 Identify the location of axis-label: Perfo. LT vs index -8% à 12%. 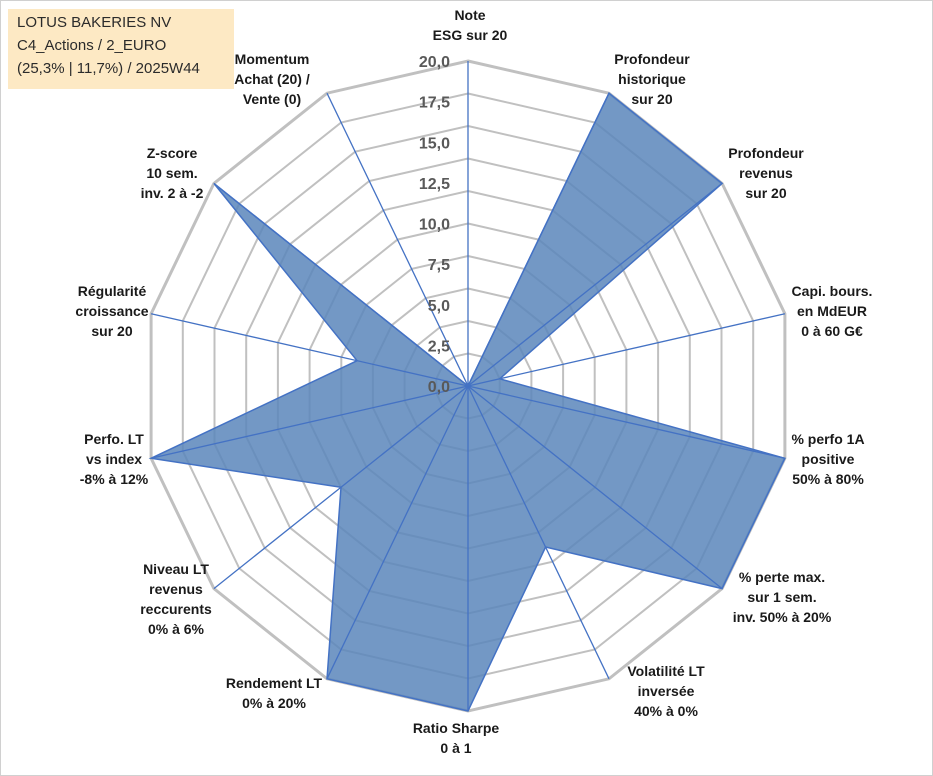
(114, 459).